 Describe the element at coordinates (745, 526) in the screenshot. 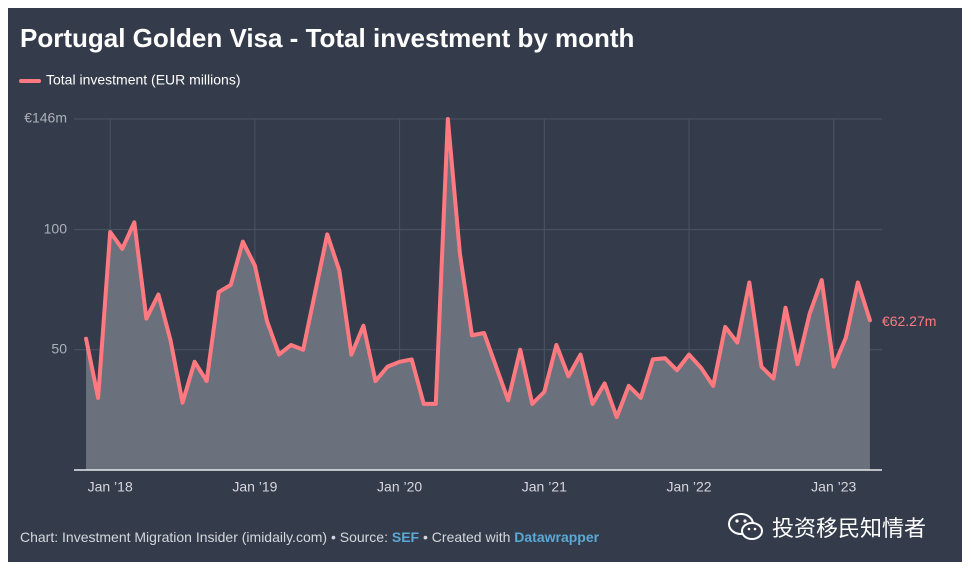

I see `wechat-icon` at that location.